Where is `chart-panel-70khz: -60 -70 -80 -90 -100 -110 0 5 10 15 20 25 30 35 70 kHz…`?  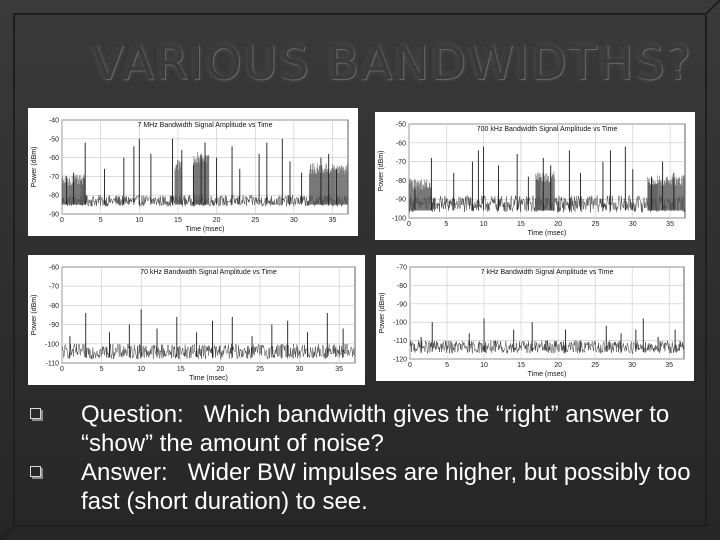 chart-panel-70khz: -60 -70 -80 -90 -100 -110 0 5 10 15 20 25 30 35 70 kHz… is located at coordinates (196, 320).